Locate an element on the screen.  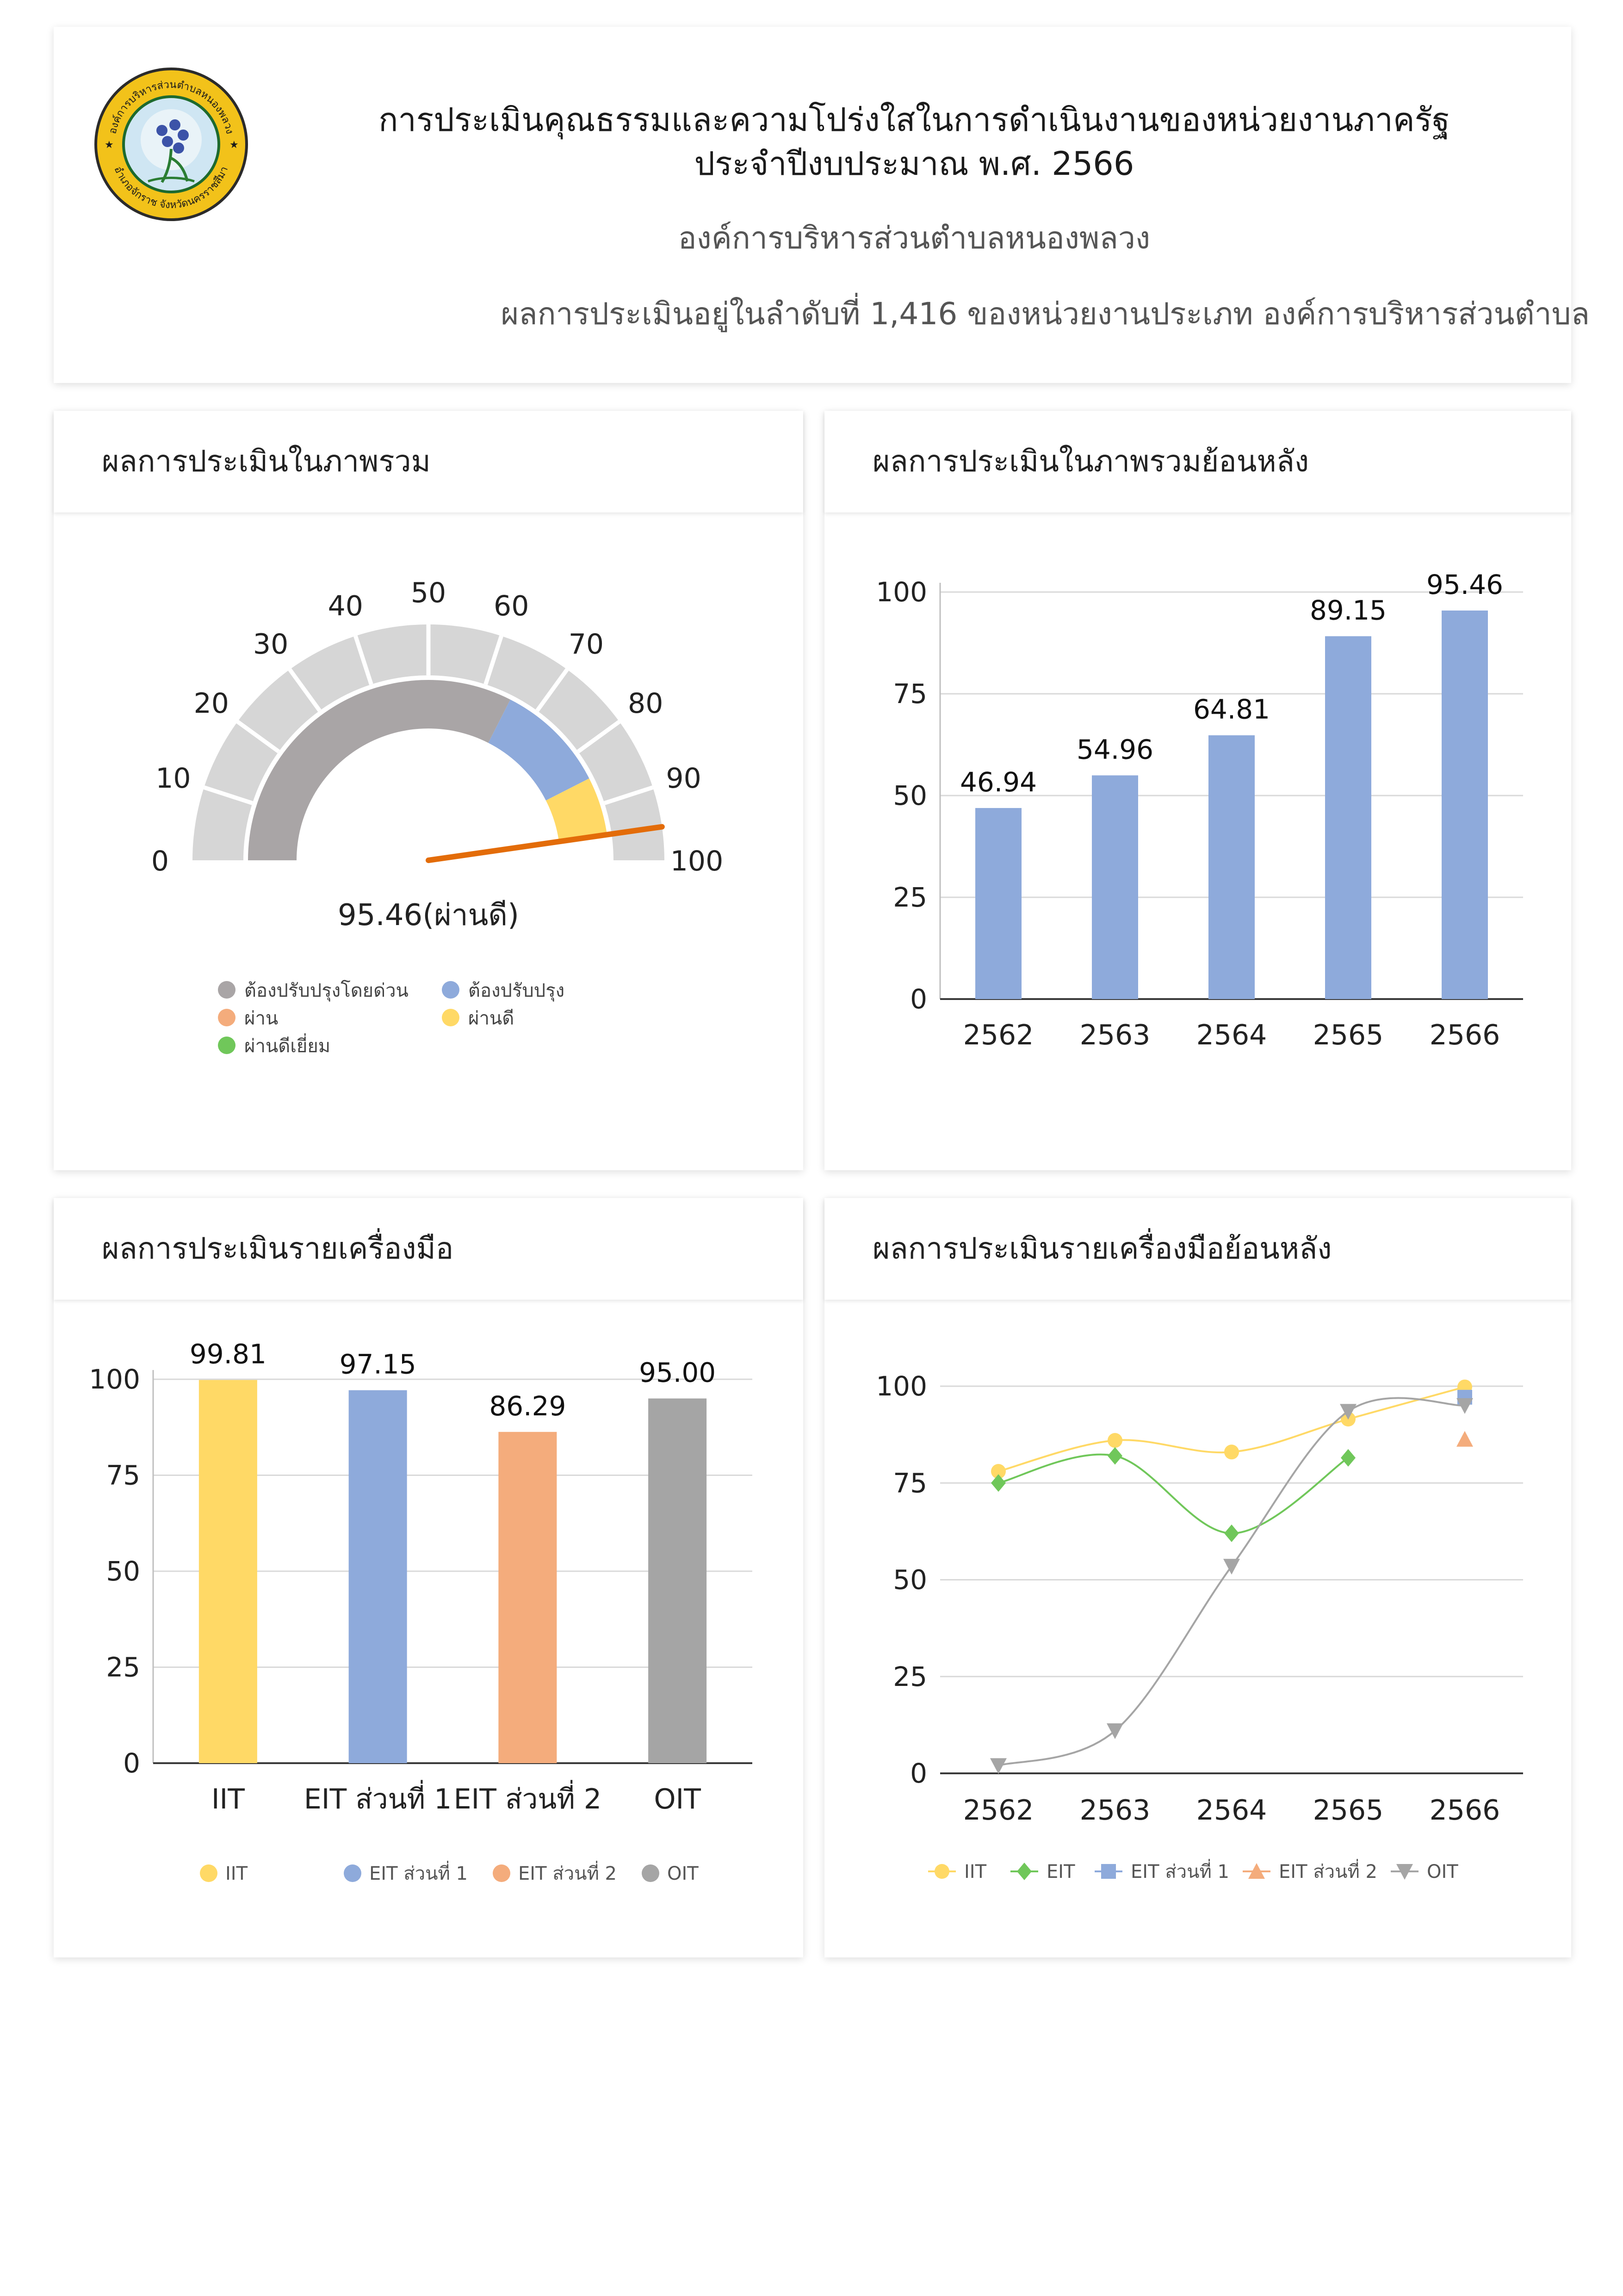
card-header: ผลการประเมินในภาพรวม is located at coordinates (428, 461).